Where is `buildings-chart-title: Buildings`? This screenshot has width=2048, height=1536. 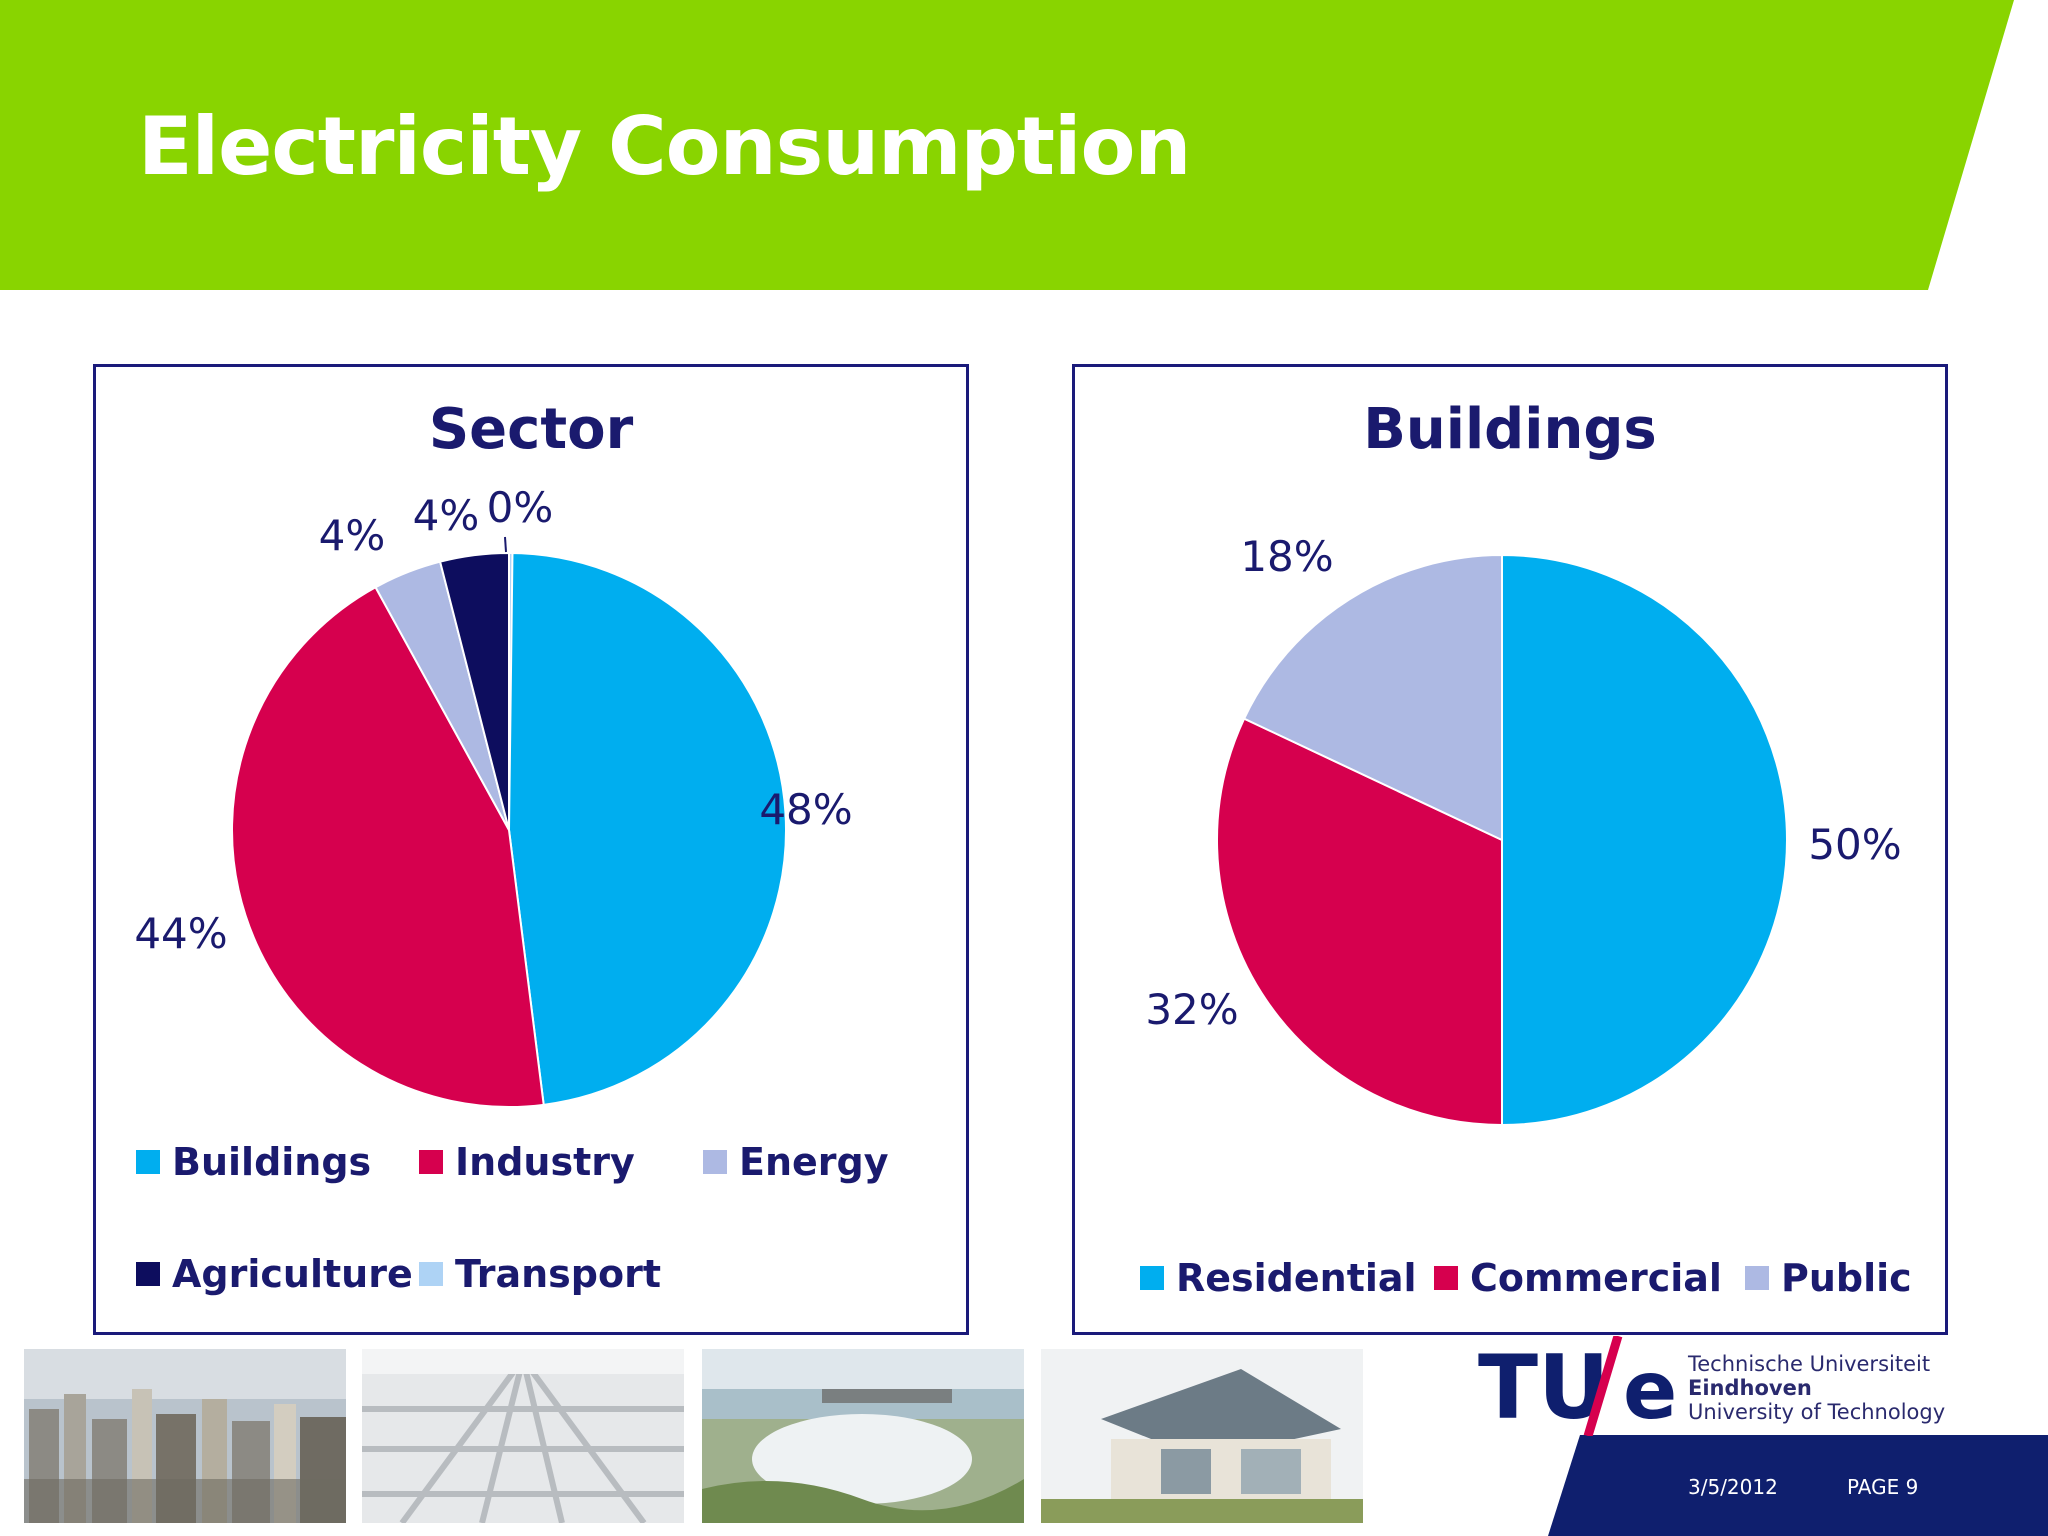 buildings-chart-title: Buildings is located at coordinates (1510, 429).